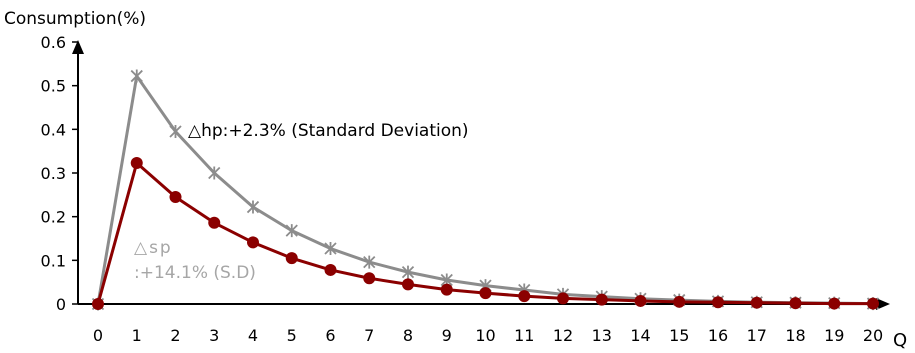 This screenshot has height=353, width=915. Describe the element at coordinates (153, 248) in the screenshot. I see `series-label-sp-line1: △sp` at that location.